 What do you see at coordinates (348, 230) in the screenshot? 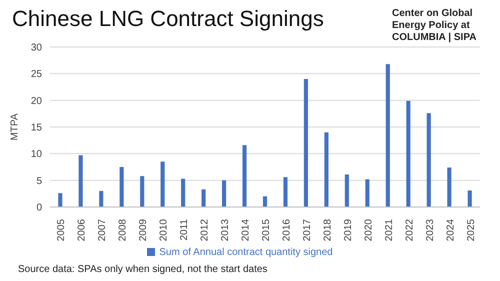
I see `x-tick-label: 2019` at bounding box center [348, 230].